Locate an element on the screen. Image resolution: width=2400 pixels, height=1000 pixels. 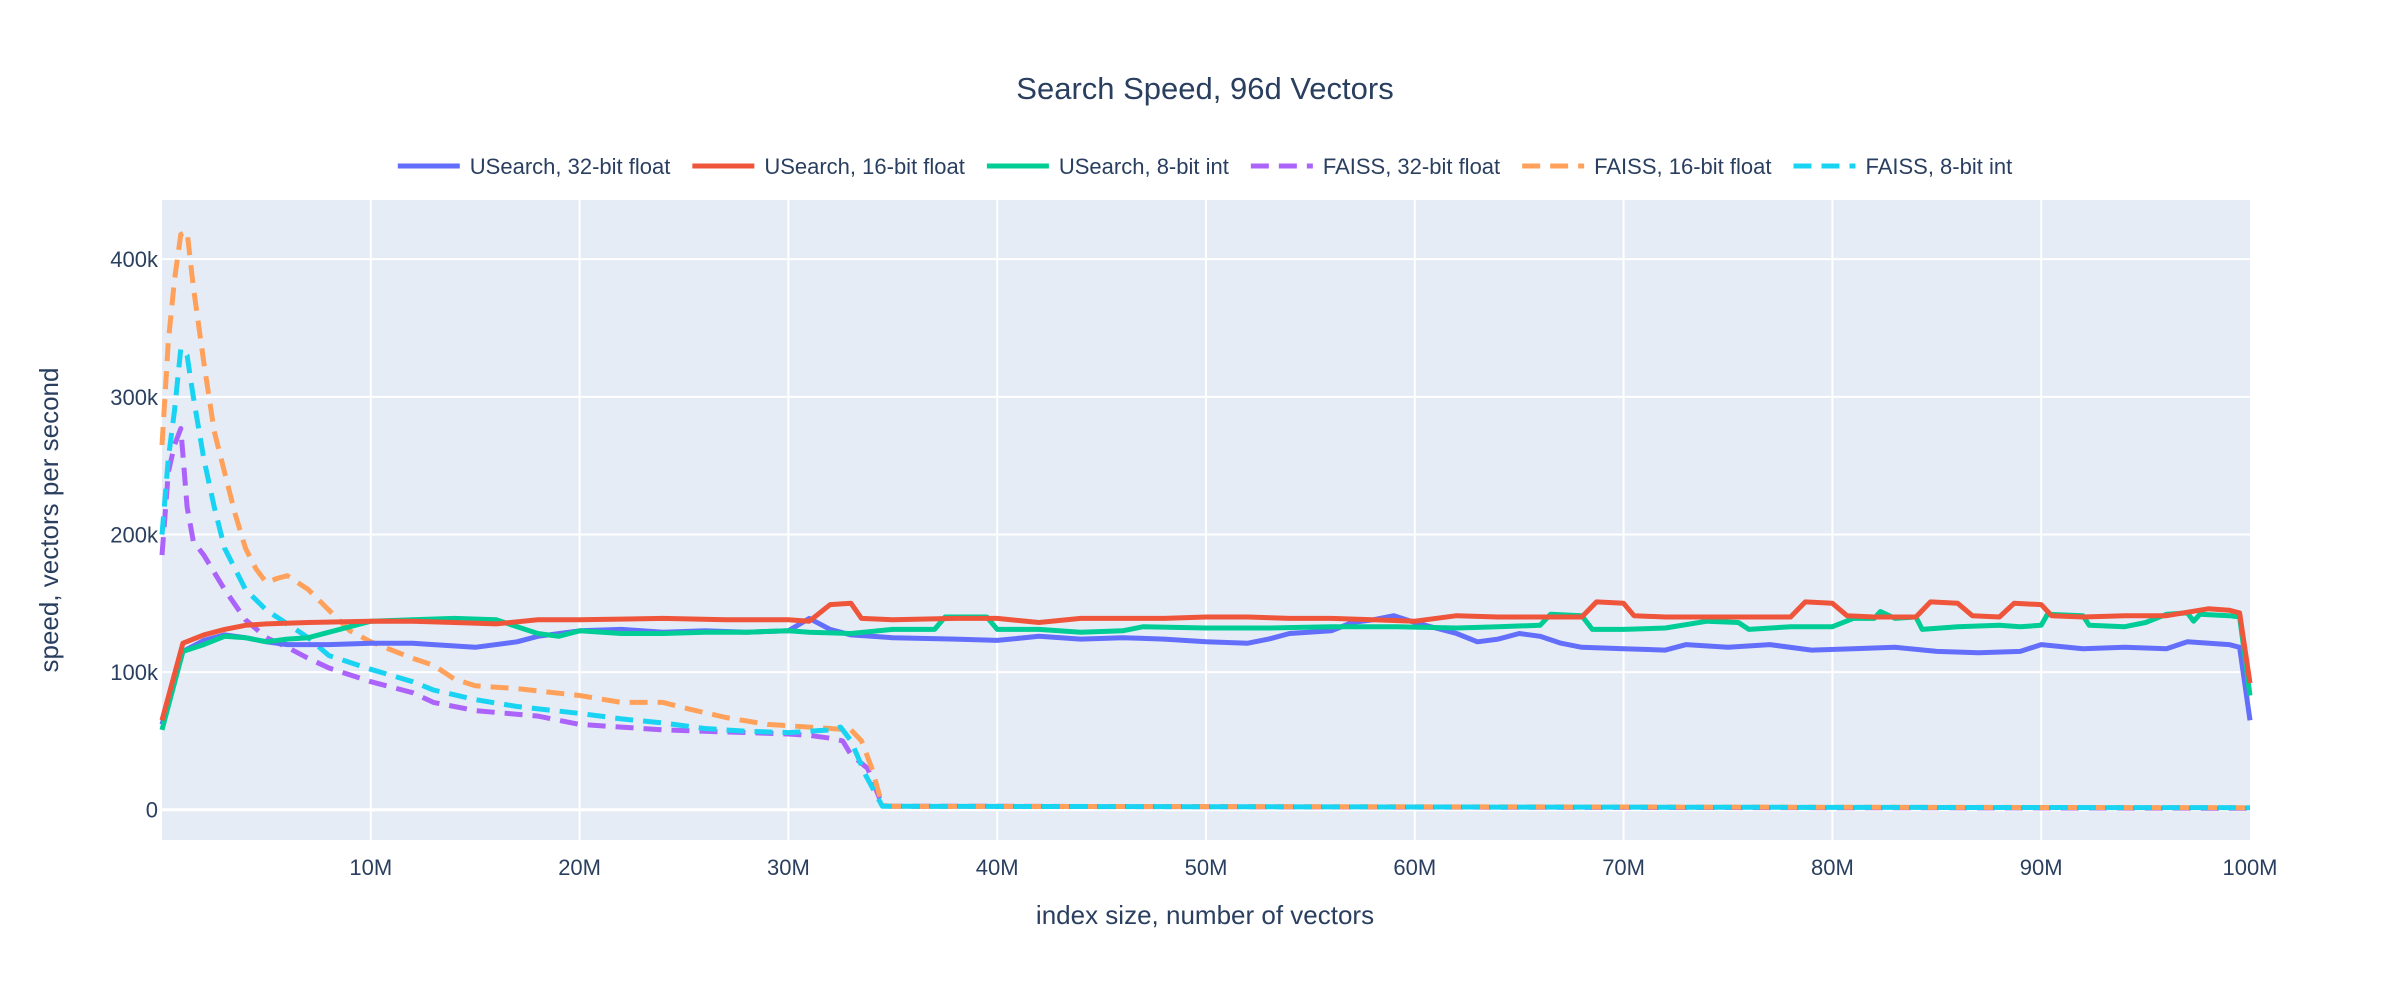
x-tick-label: 40M is located at coordinates (997, 867).